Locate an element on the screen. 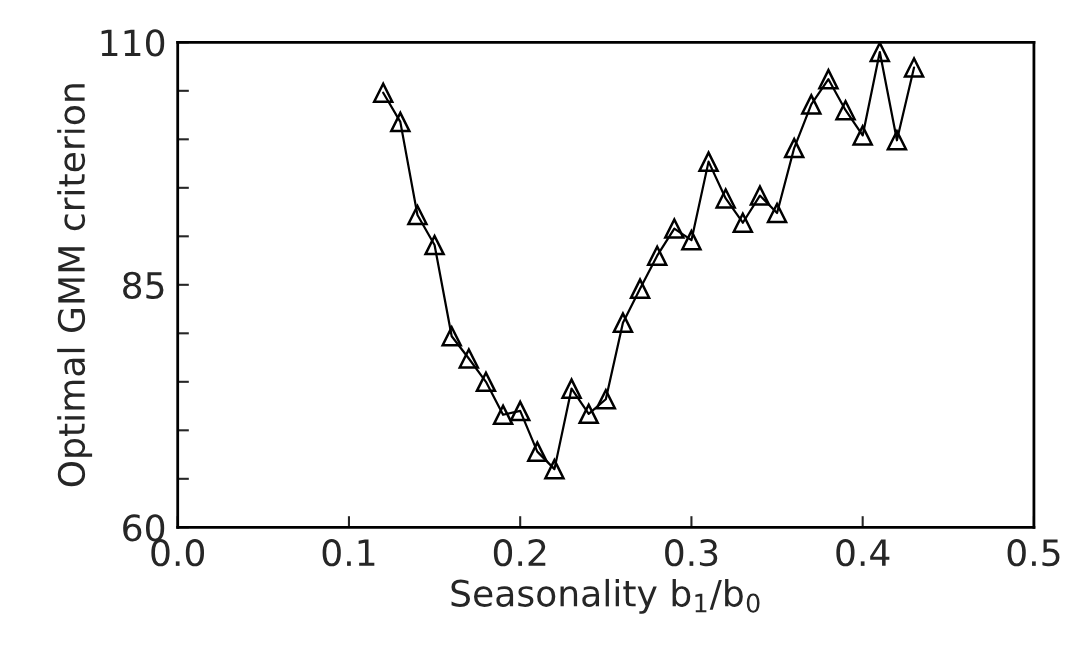  x-tick-label: 0.5 is located at coordinates (1033, 553).